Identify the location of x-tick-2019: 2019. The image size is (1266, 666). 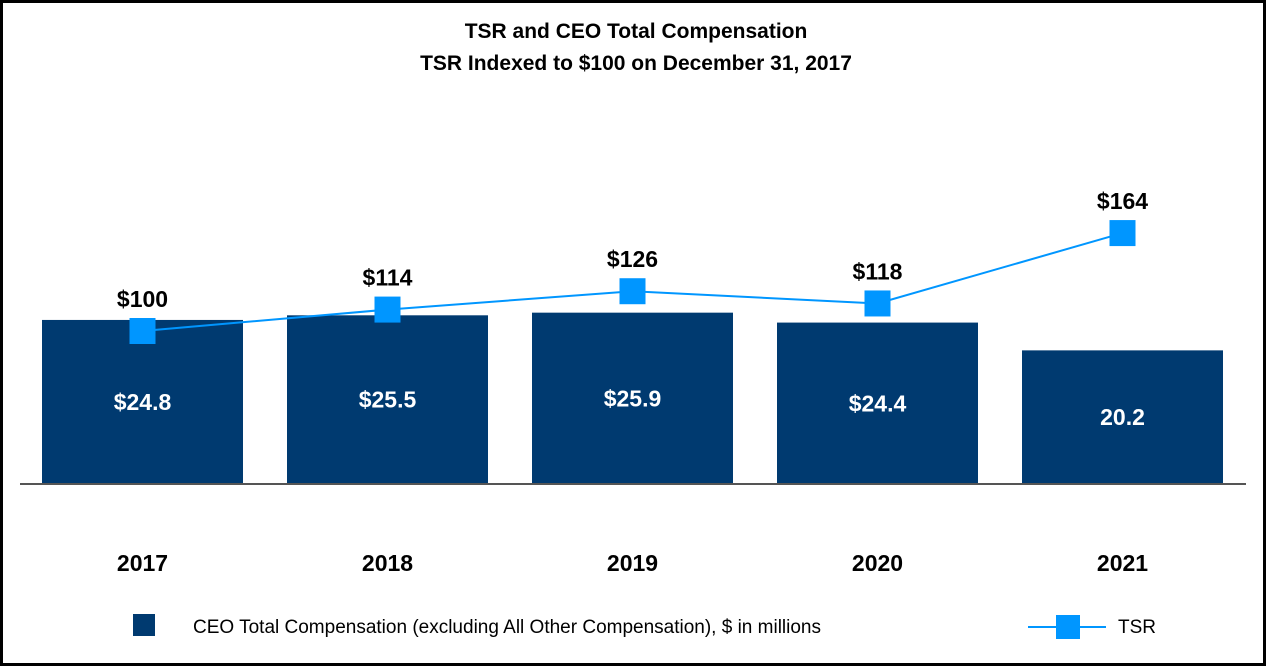
(632, 563).